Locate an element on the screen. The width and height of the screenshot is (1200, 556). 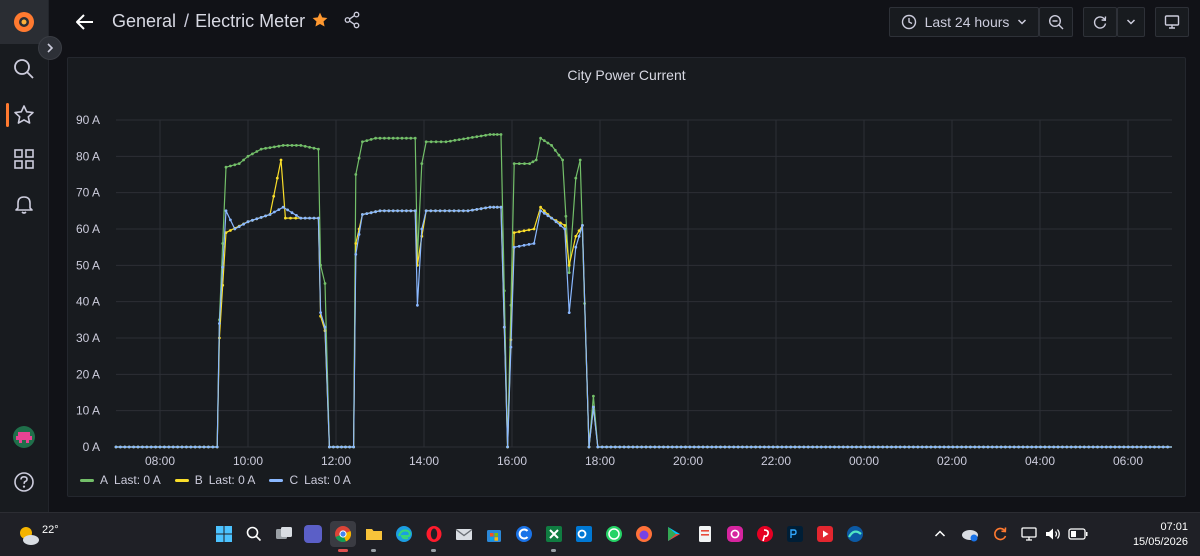
tray-network is located at coordinates (1029, 534).